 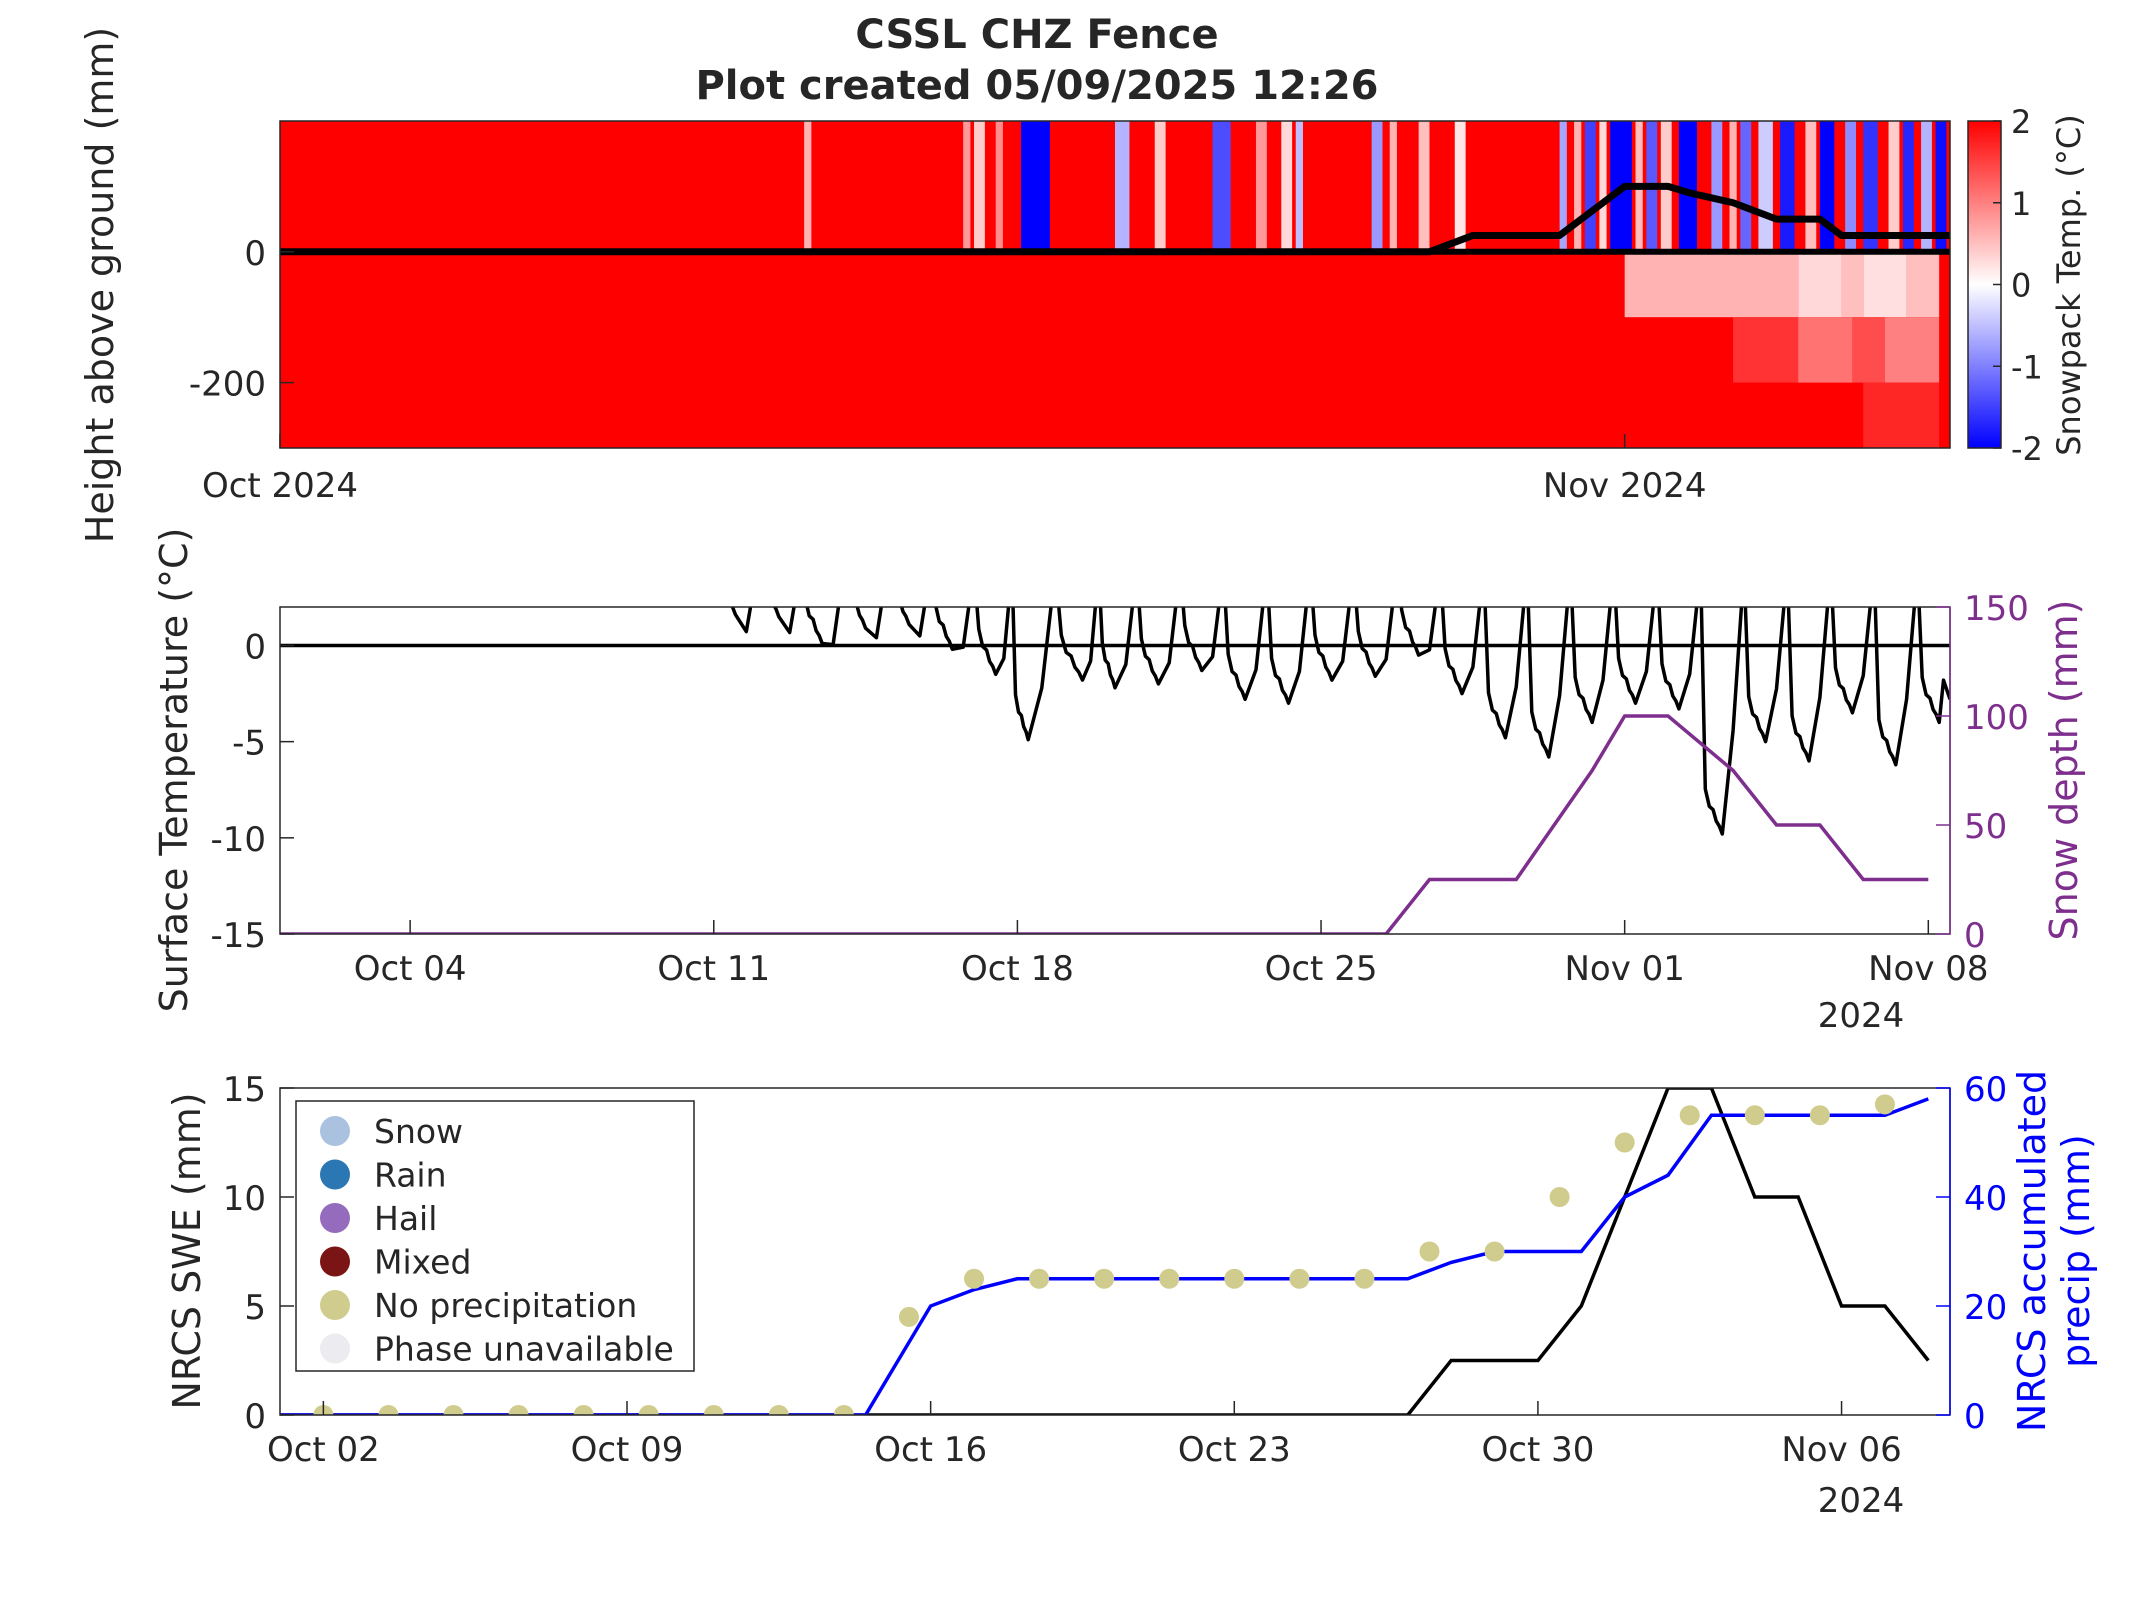 What do you see at coordinates (422, 1262) in the screenshot?
I see `legend-label: Mixed` at bounding box center [422, 1262].